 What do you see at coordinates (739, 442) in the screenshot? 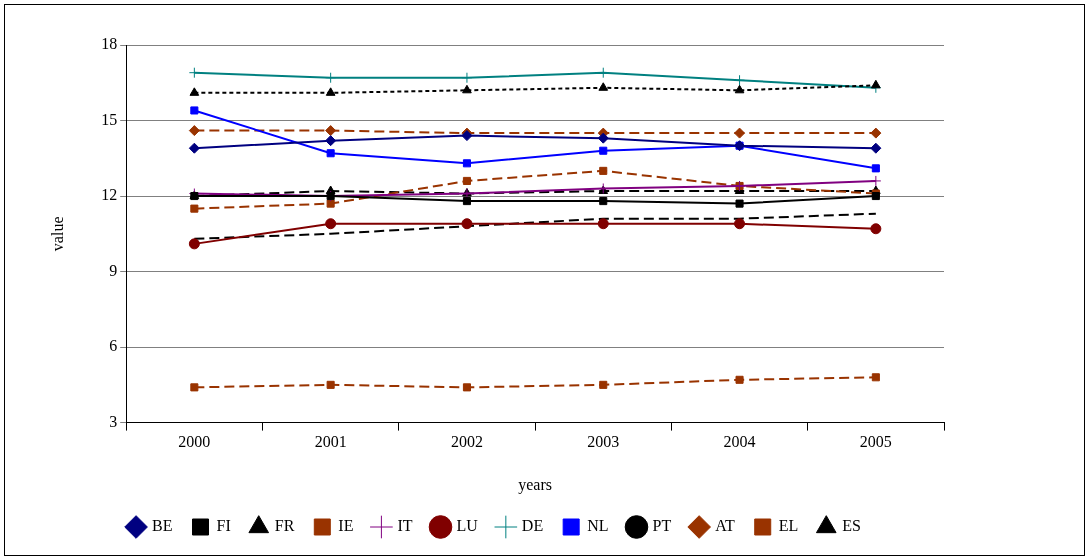
I see `x-tick-label: 2004` at bounding box center [739, 442].